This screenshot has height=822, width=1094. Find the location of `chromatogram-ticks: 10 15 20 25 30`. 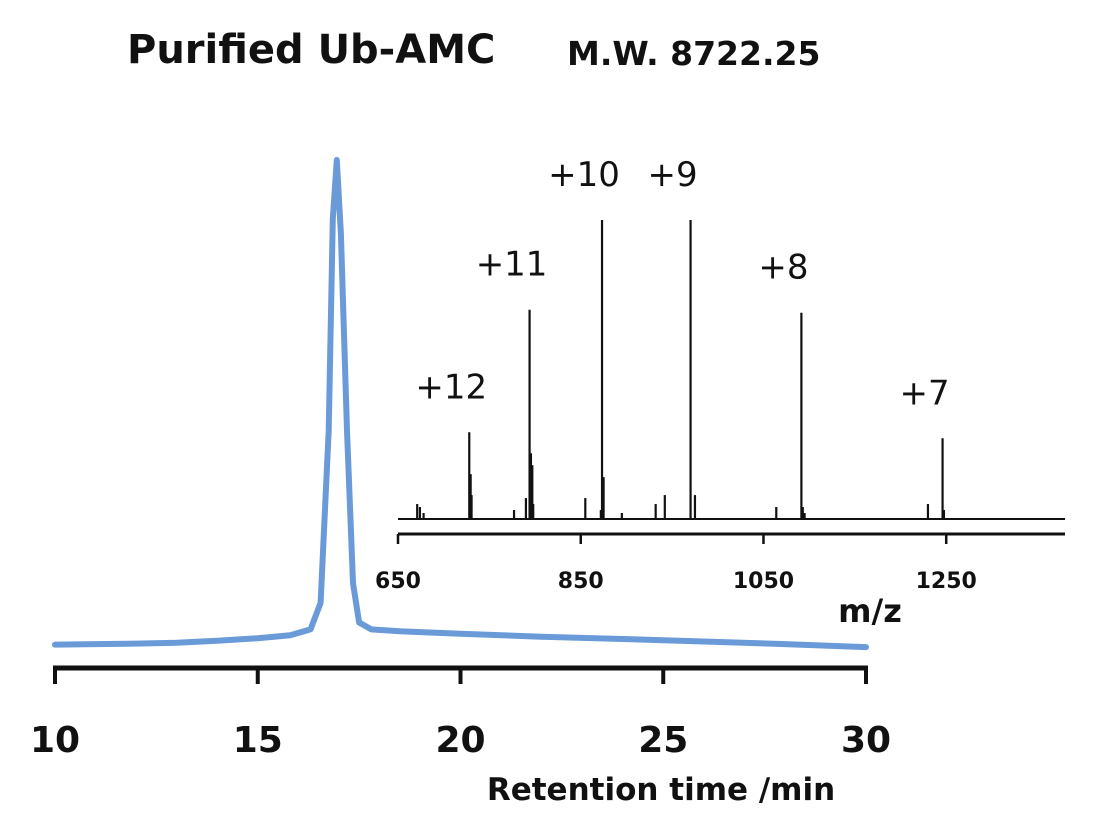

chromatogram-ticks: 10 15 20 25 30 is located at coordinates (460, 714).